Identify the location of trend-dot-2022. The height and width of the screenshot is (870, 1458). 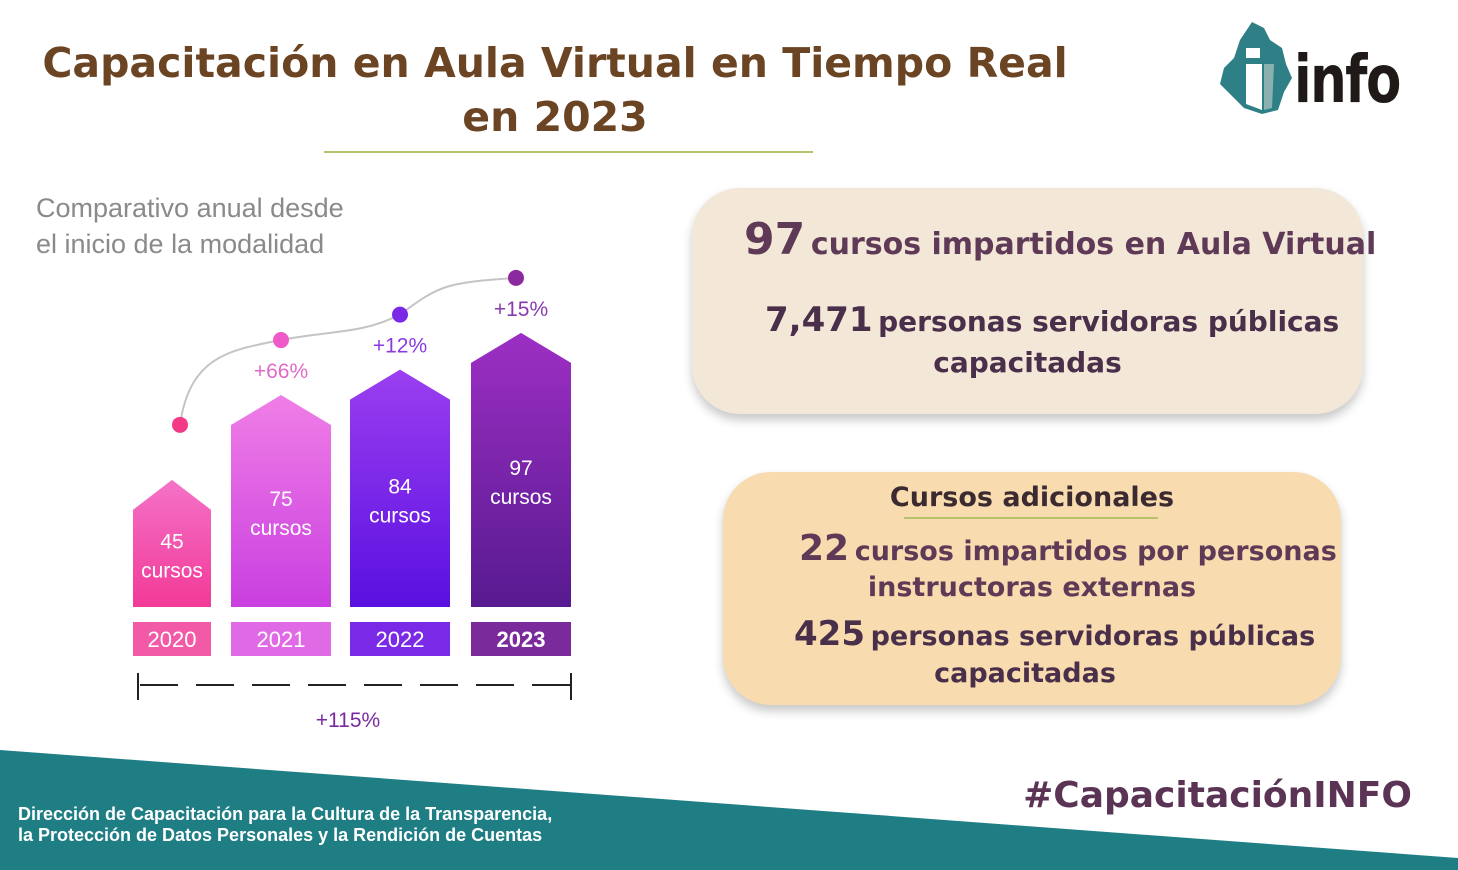
(400, 314).